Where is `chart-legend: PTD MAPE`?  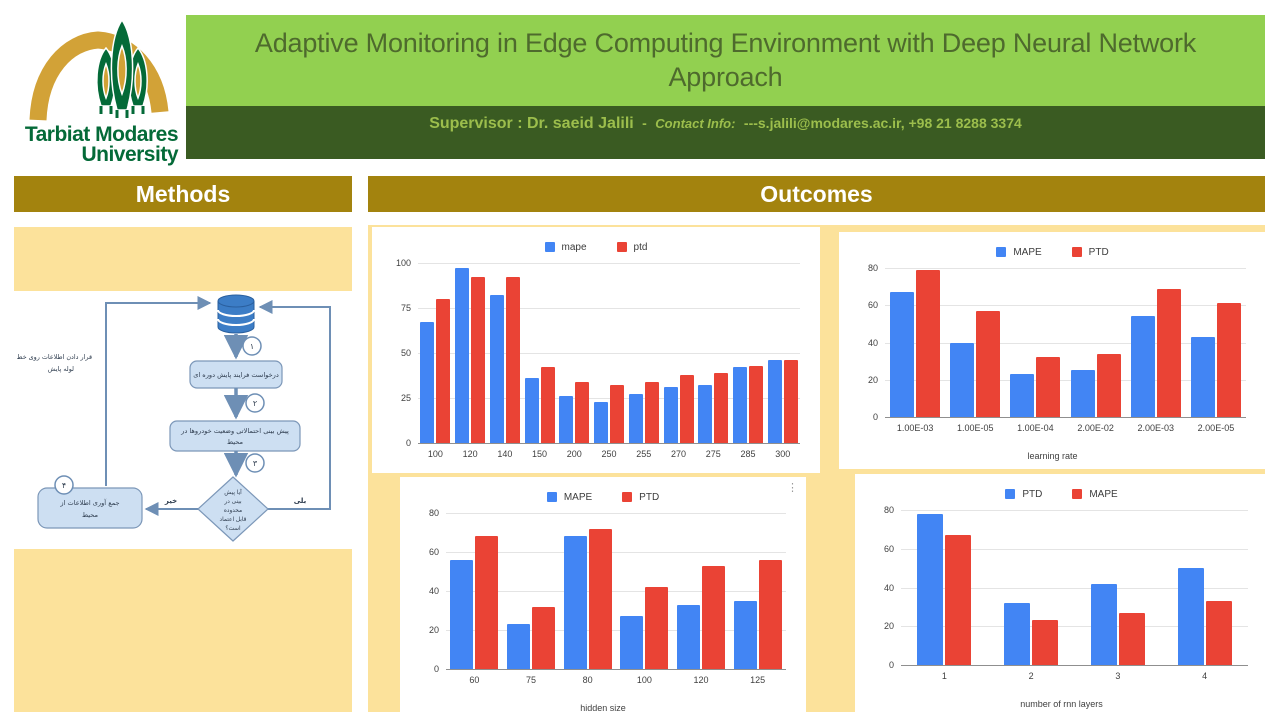 chart-legend: PTD MAPE is located at coordinates (1061, 488).